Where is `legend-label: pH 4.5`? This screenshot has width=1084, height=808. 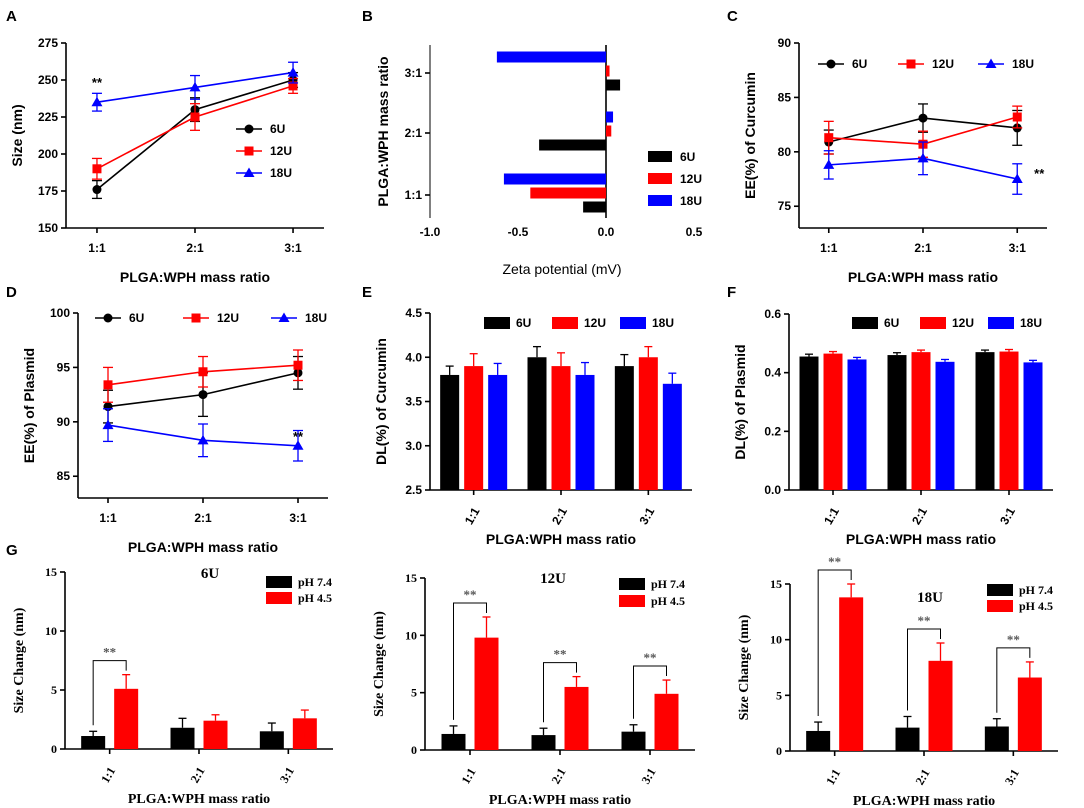 legend-label: pH 4.5 is located at coordinates (1036, 606).